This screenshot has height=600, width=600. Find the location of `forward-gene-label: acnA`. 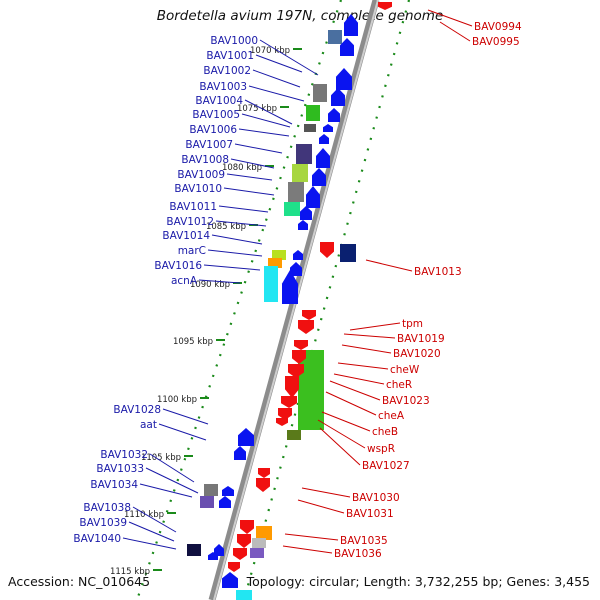

forward-gene-label: acnA is located at coordinates (184, 281).